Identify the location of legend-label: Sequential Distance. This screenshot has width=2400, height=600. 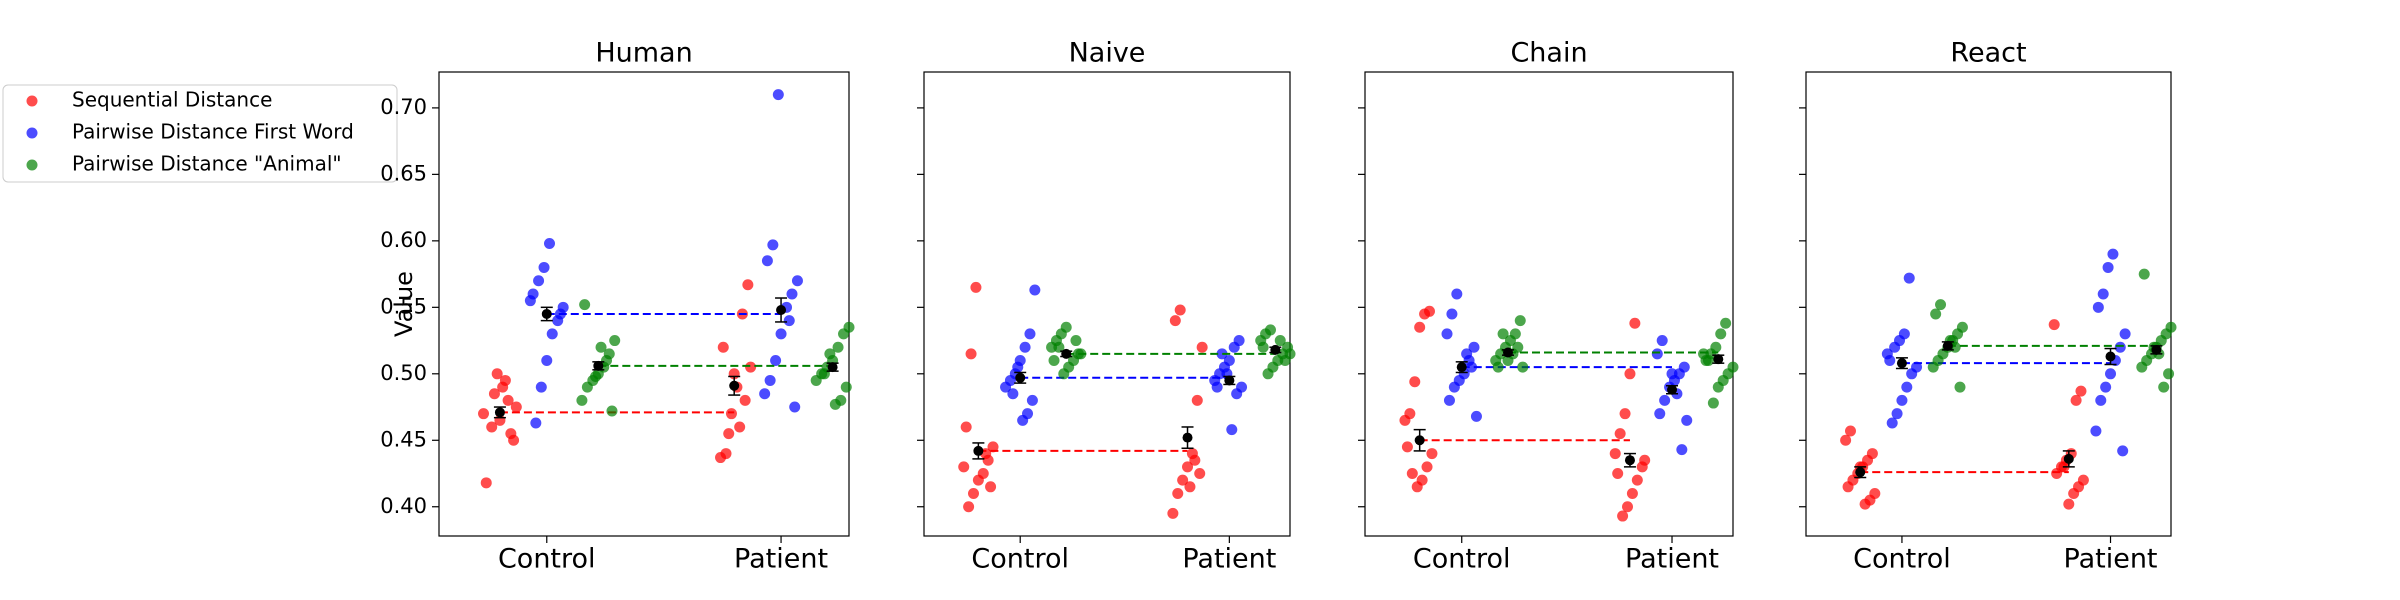
(172, 100).